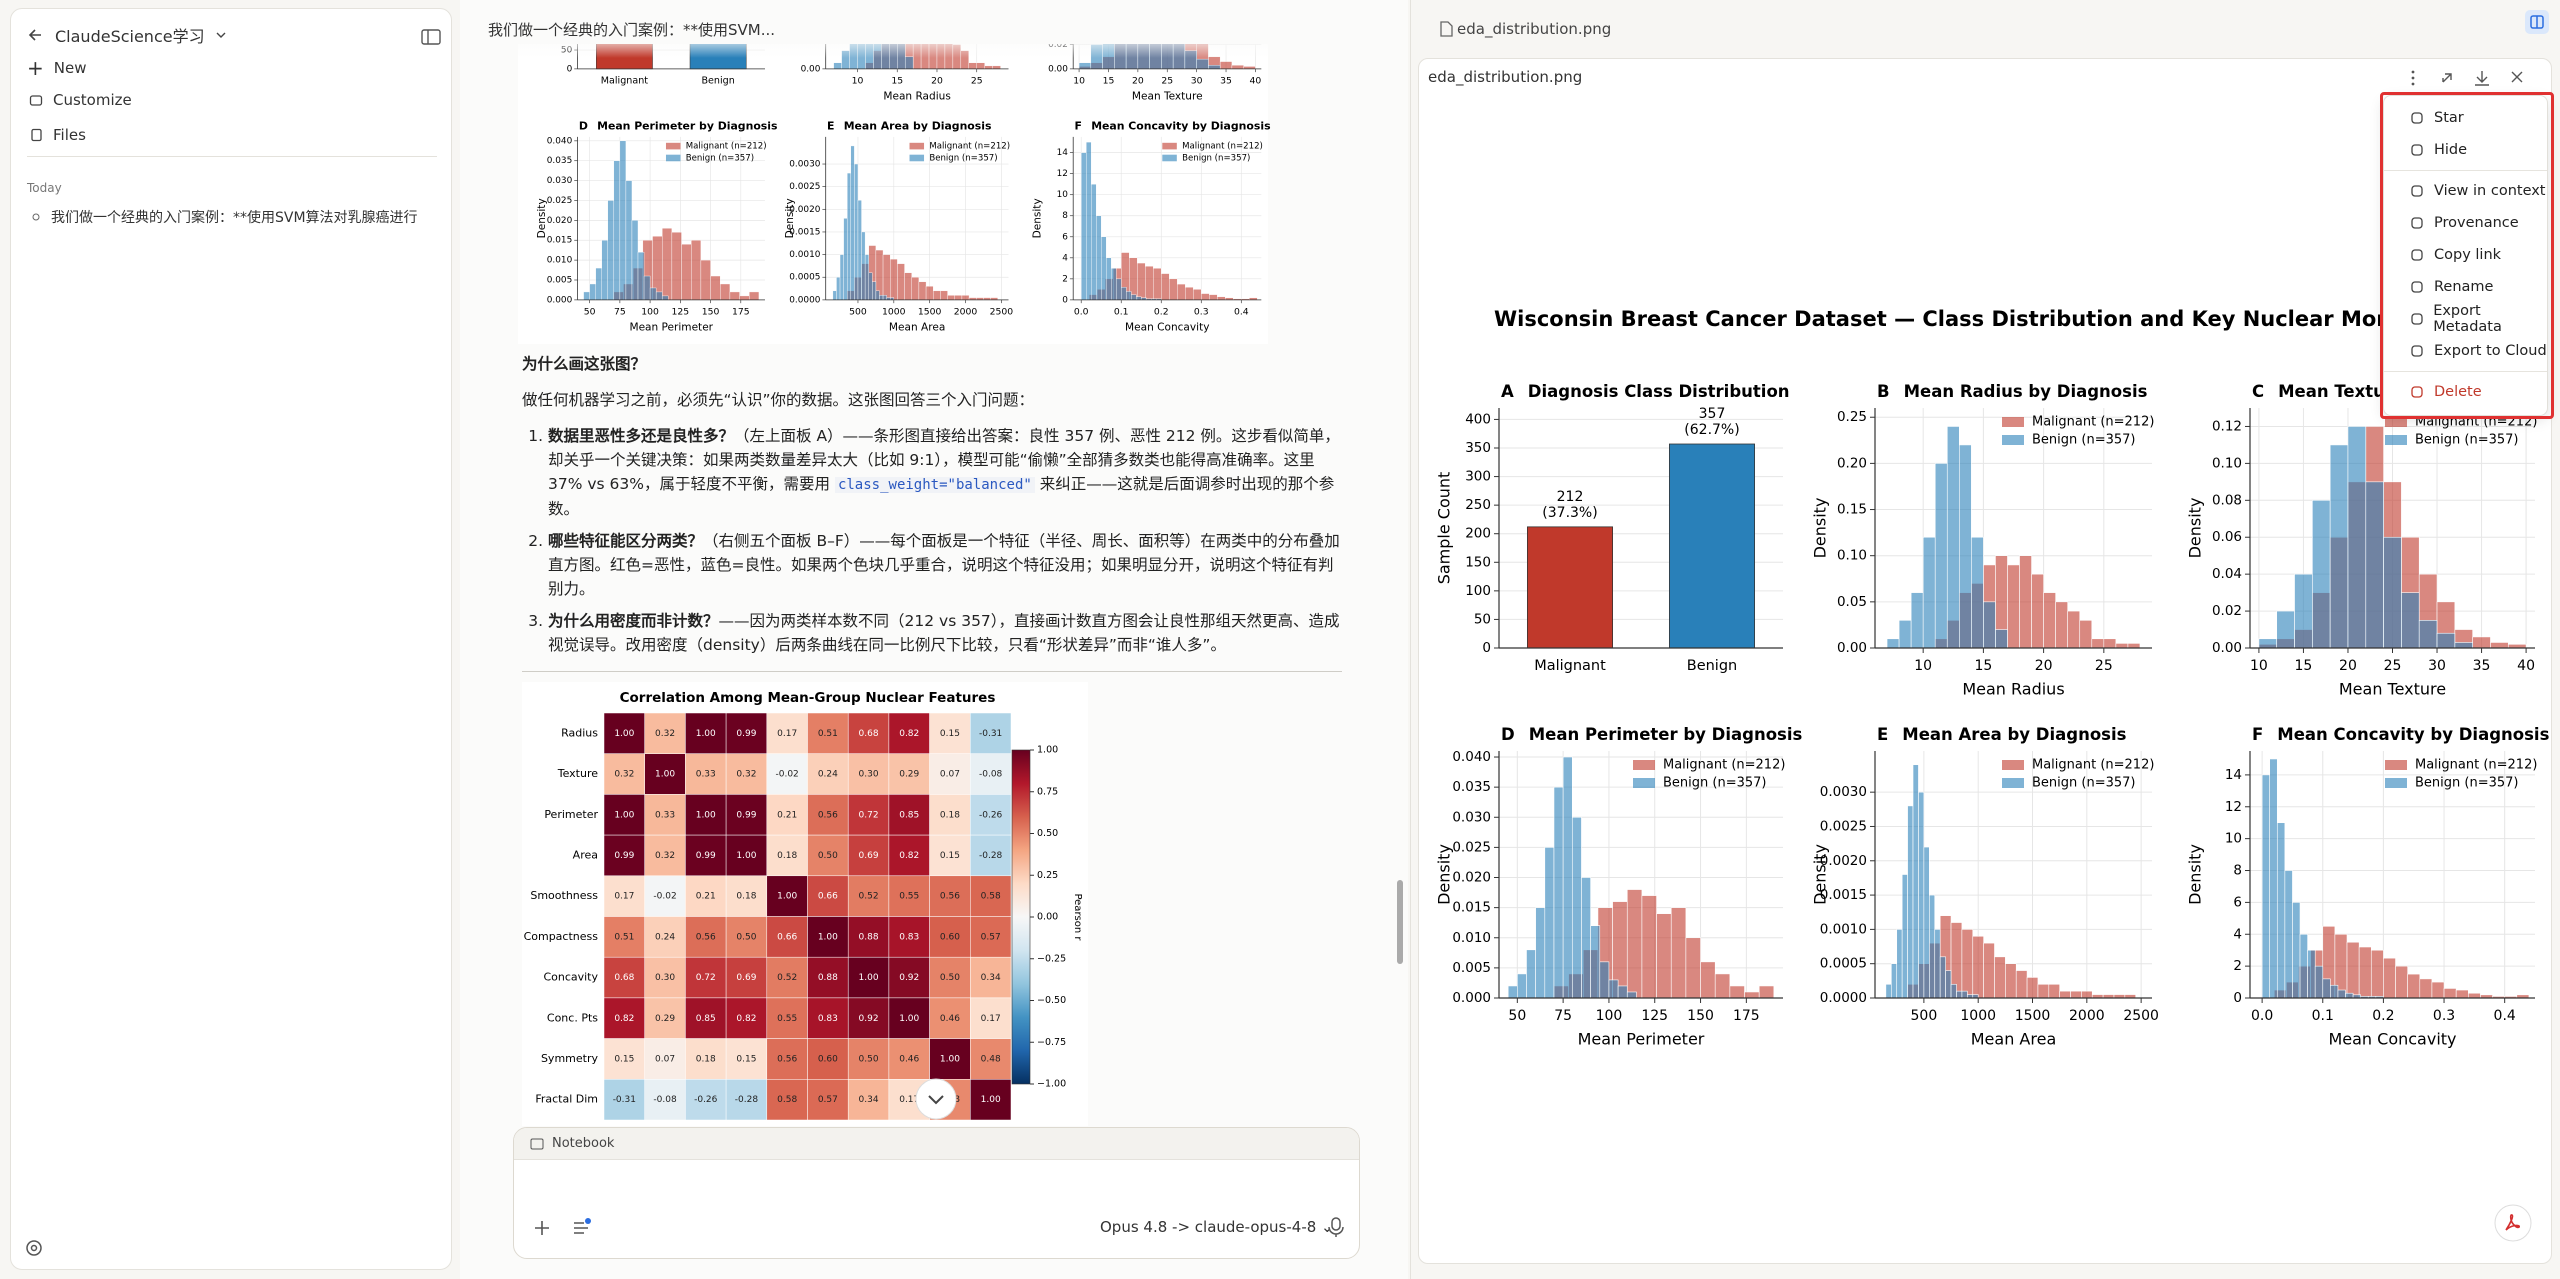 This screenshot has height=1279, width=2560. I want to click on pdf-button, so click(2513, 1223).